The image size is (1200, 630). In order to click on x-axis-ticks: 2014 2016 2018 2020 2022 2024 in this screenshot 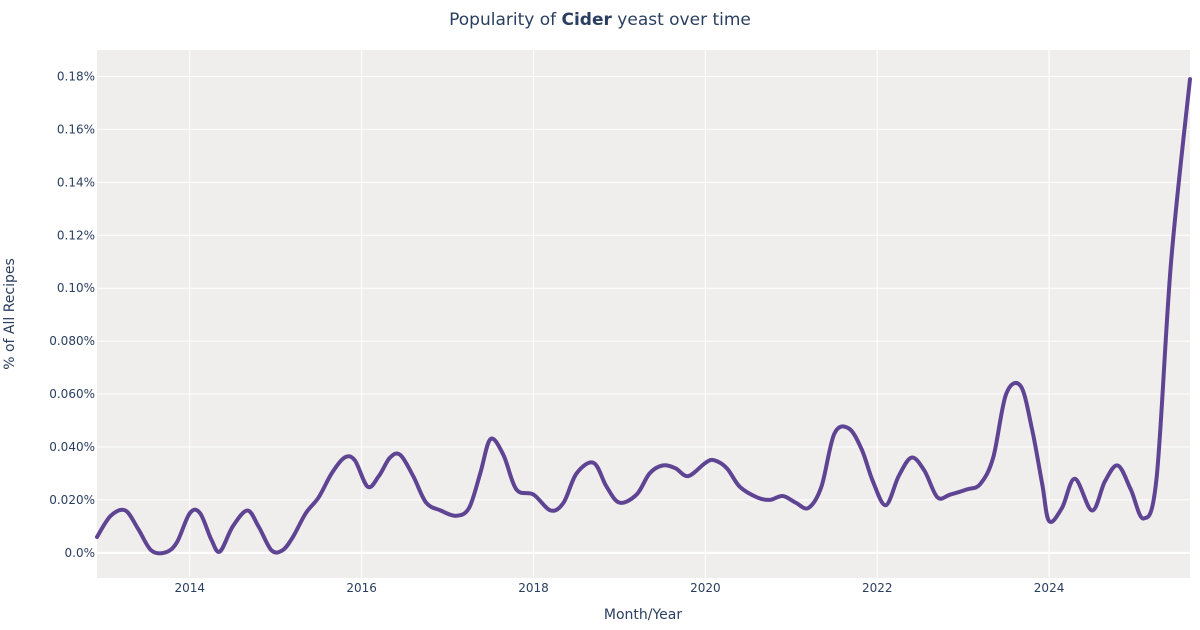, I will do `click(620, 588)`.